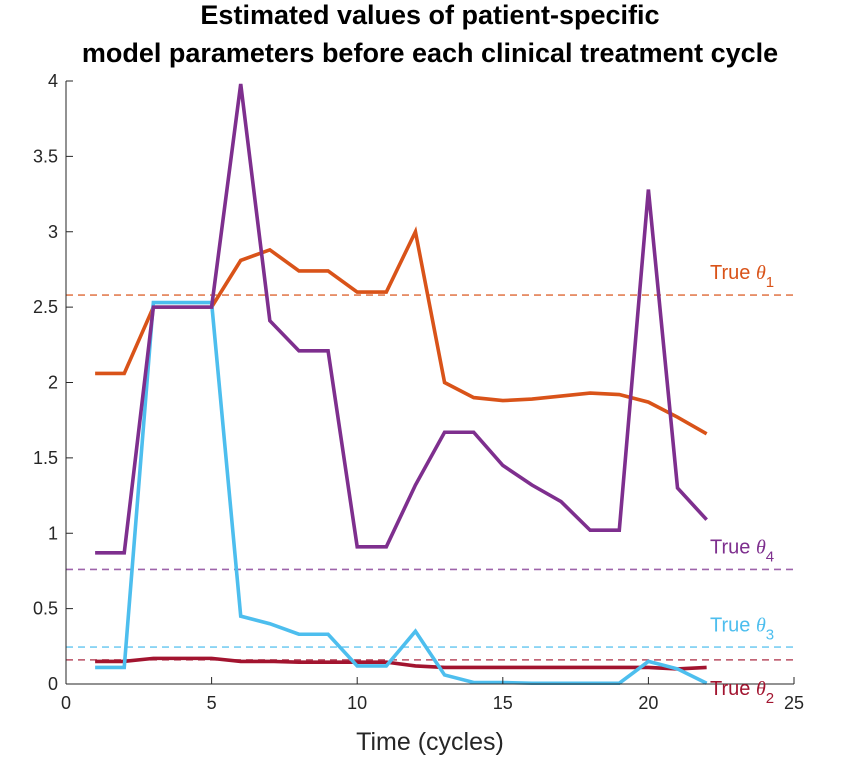 The image size is (860, 758). What do you see at coordinates (430, 15) in the screenshot?
I see `chart-title-line-1: Estimated values of patient-specific` at bounding box center [430, 15].